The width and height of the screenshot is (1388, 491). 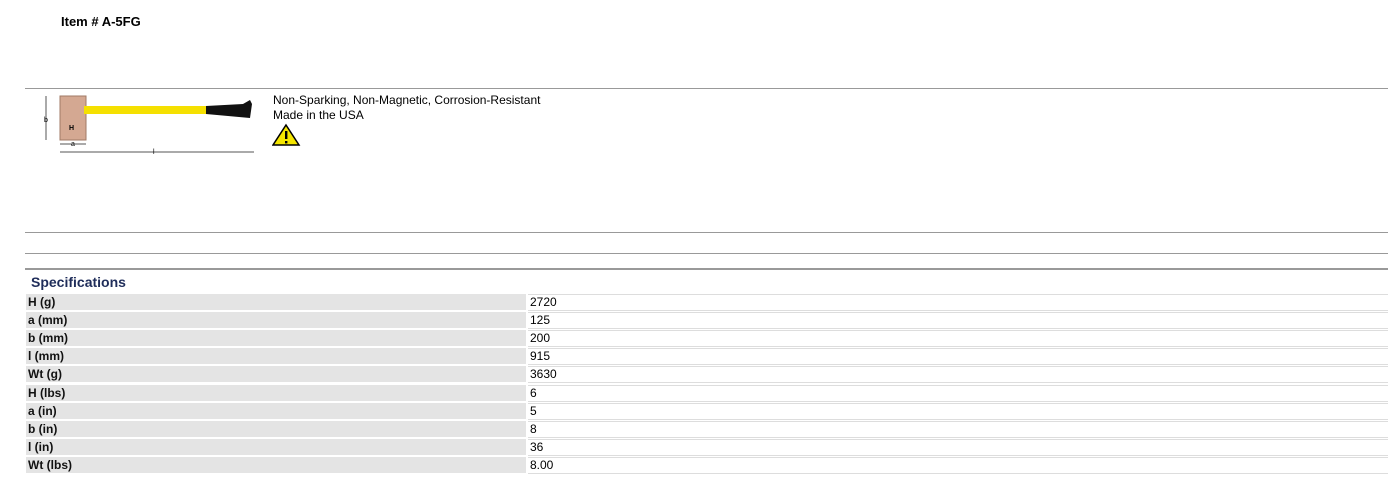 What do you see at coordinates (276, 464) in the screenshot?
I see `spec-label: Wt (lbs)` at bounding box center [276, 464].